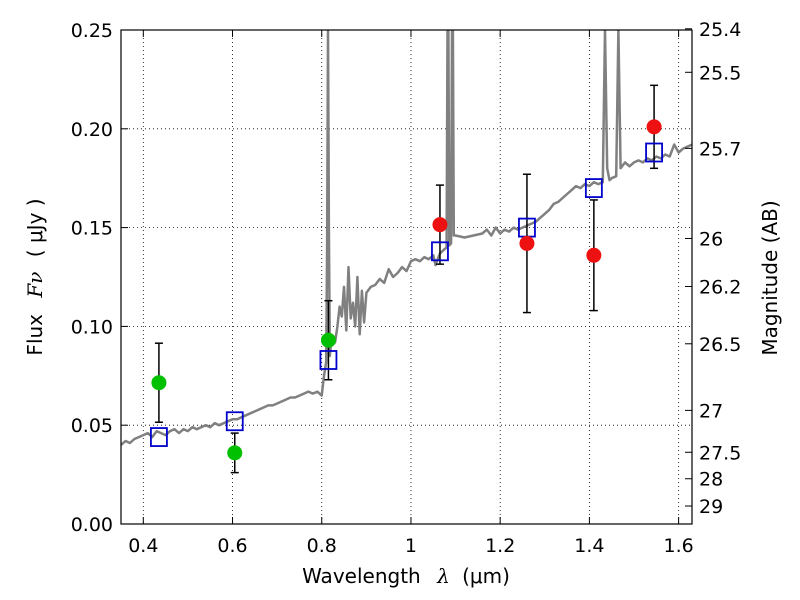 The image size is (800, 600). I want to click on y2-tick-label: 27.5, so click(720, 453).